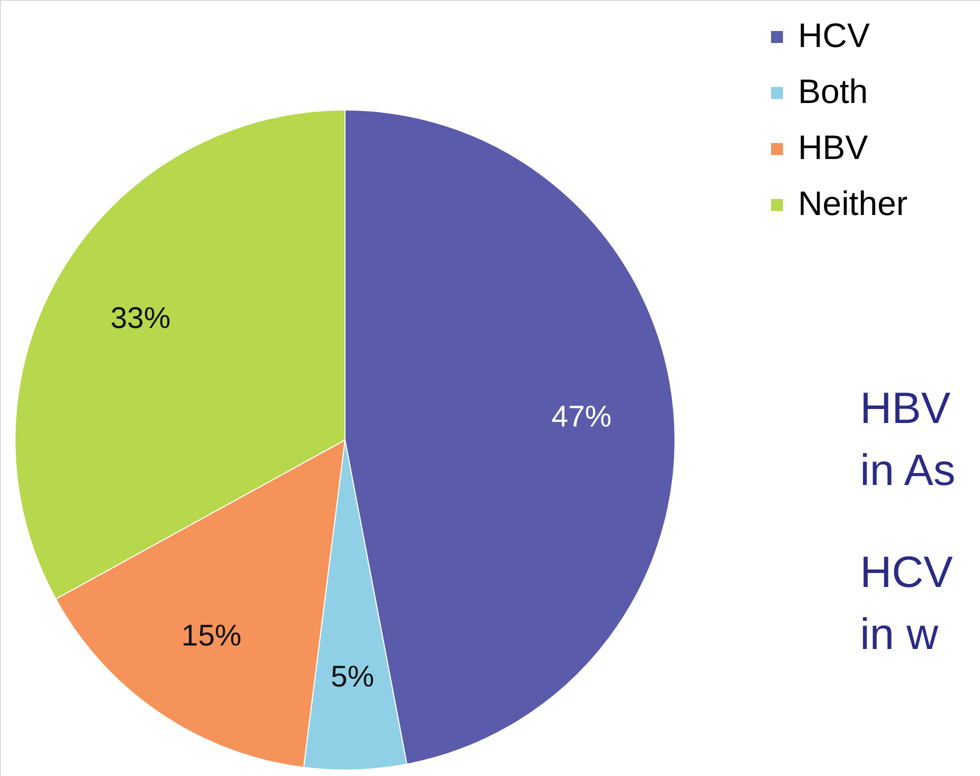 The image size is (980, 776). What do you see at coordinates (853, 204) in the screenshot?
I see `legend-label: Neither` at bounding box center [853, 204].